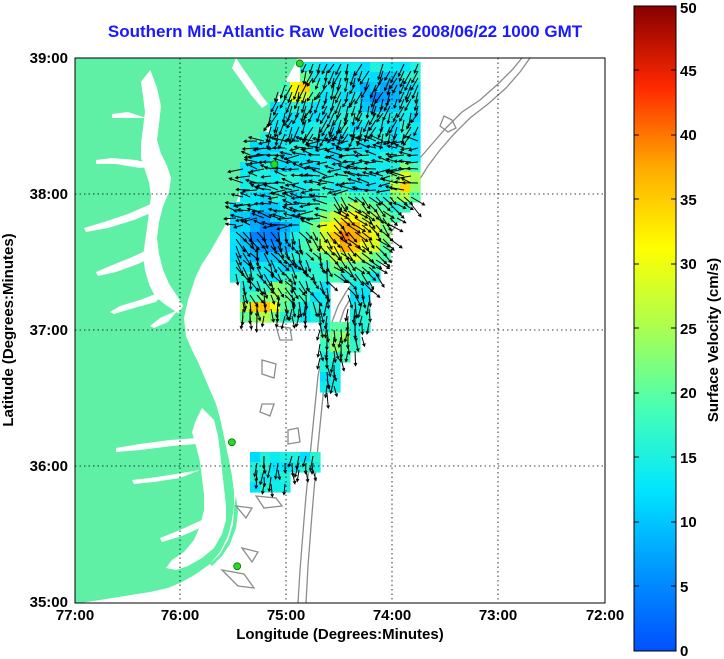  Describe the element at coordinates (265, 315) in the screenshot. I see `radar-stations` at that location.